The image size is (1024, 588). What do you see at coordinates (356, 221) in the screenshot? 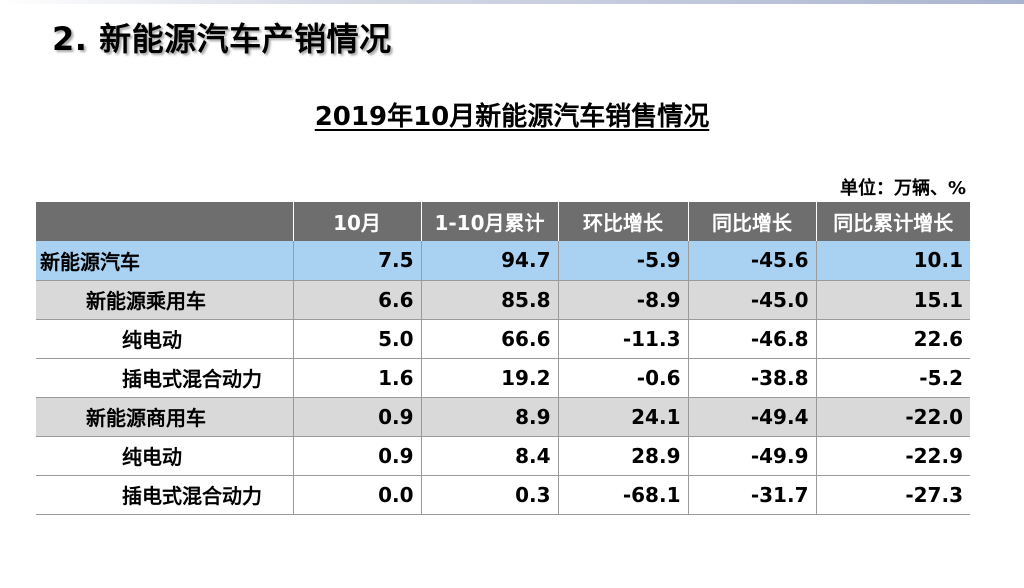
I see `column-header: 10月` at bounding box center [356, 221].